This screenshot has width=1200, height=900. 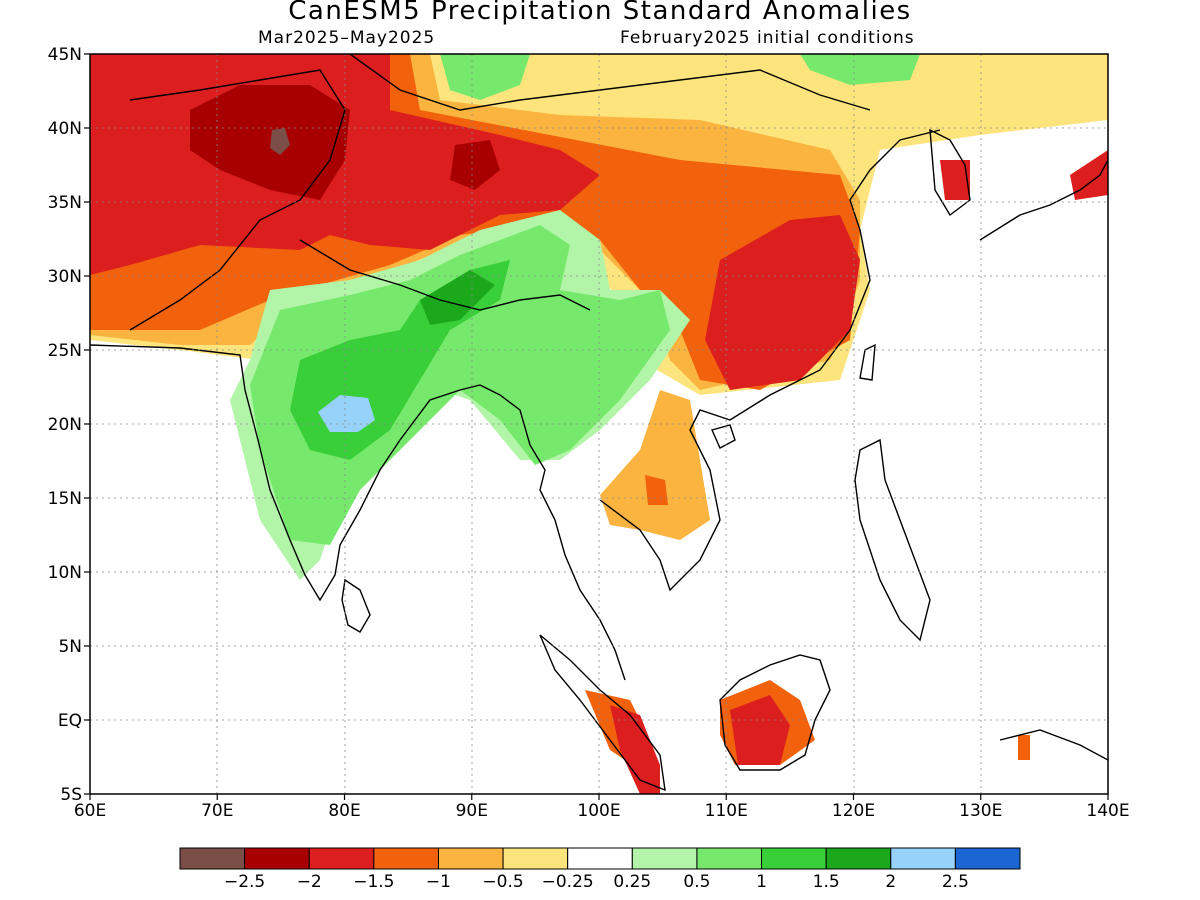 I want to click on anomaly-region-very-strong-dry-tibet, so click(x=475, y=165).